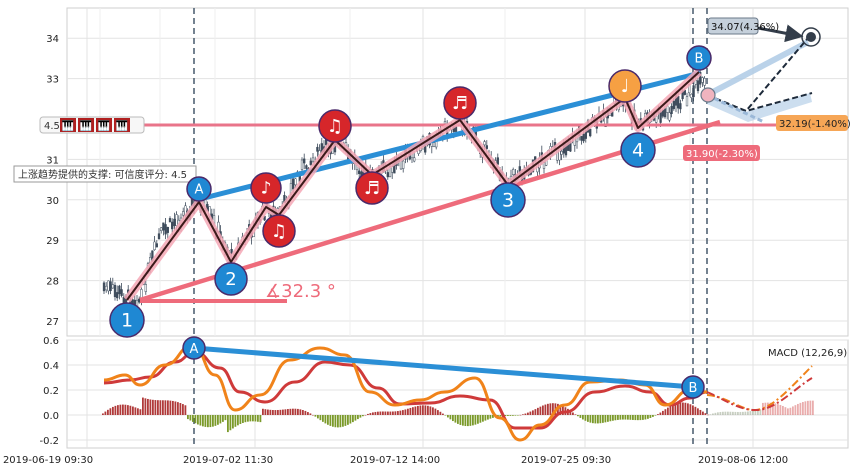 This screenshot has height=471, width=855. Describe the element at coordinates (693, 388) in the screenshot. I see `svg-text: B` at that location.